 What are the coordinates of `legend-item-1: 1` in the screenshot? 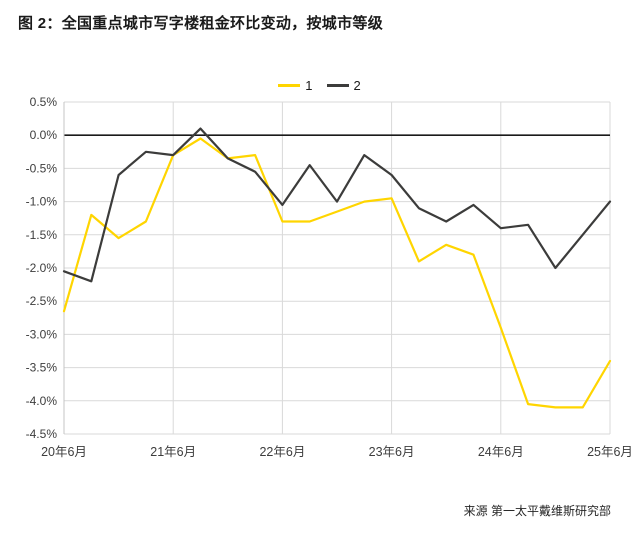 It's located at (295, 85).